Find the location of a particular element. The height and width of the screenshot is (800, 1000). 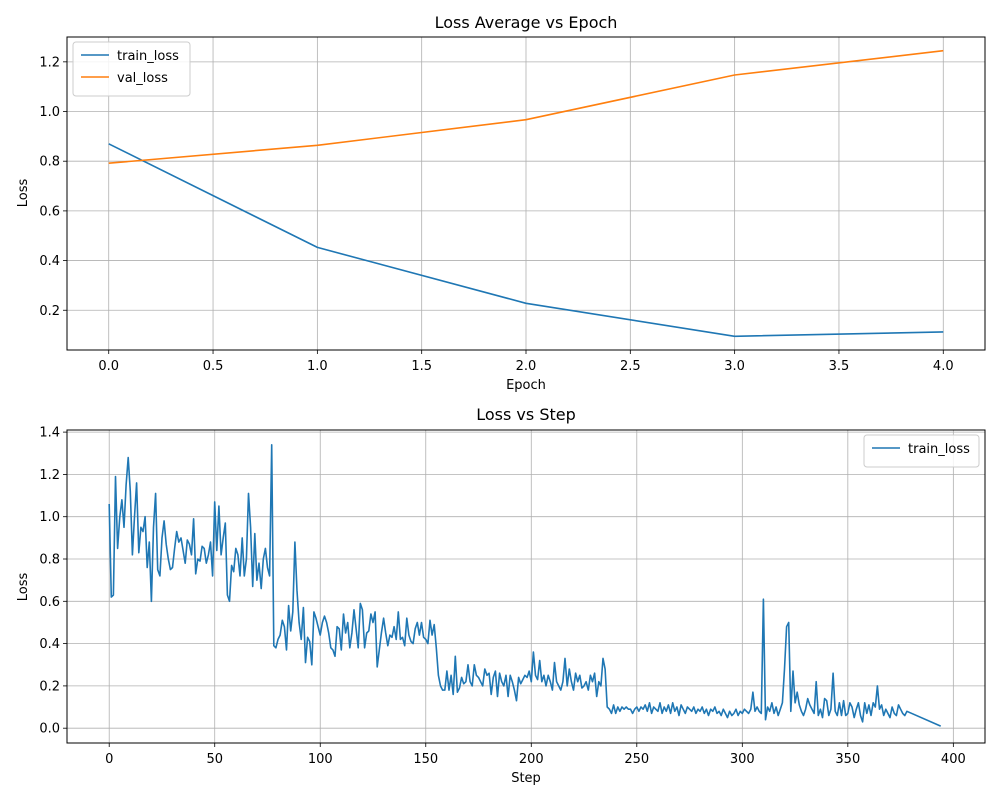

x-tick-label: 4.0 is located at coordinates (943, 366).